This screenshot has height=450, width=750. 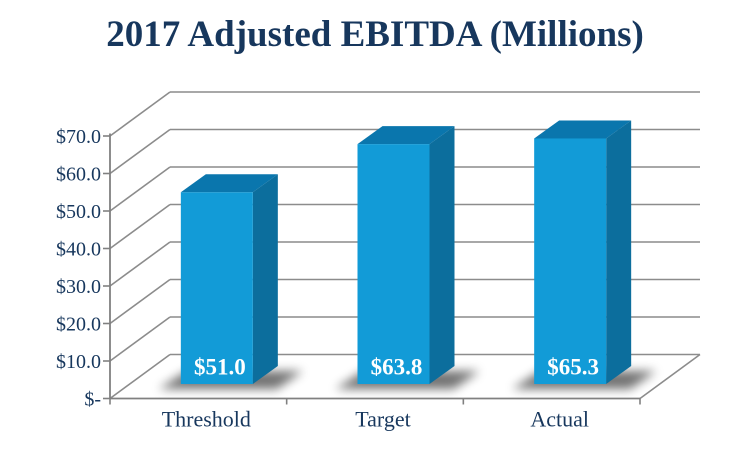 What do you see at coordinates (573, 367) in the screenshot?
I see `bar-value-label: $65.3` at bounding box center [573, 367].